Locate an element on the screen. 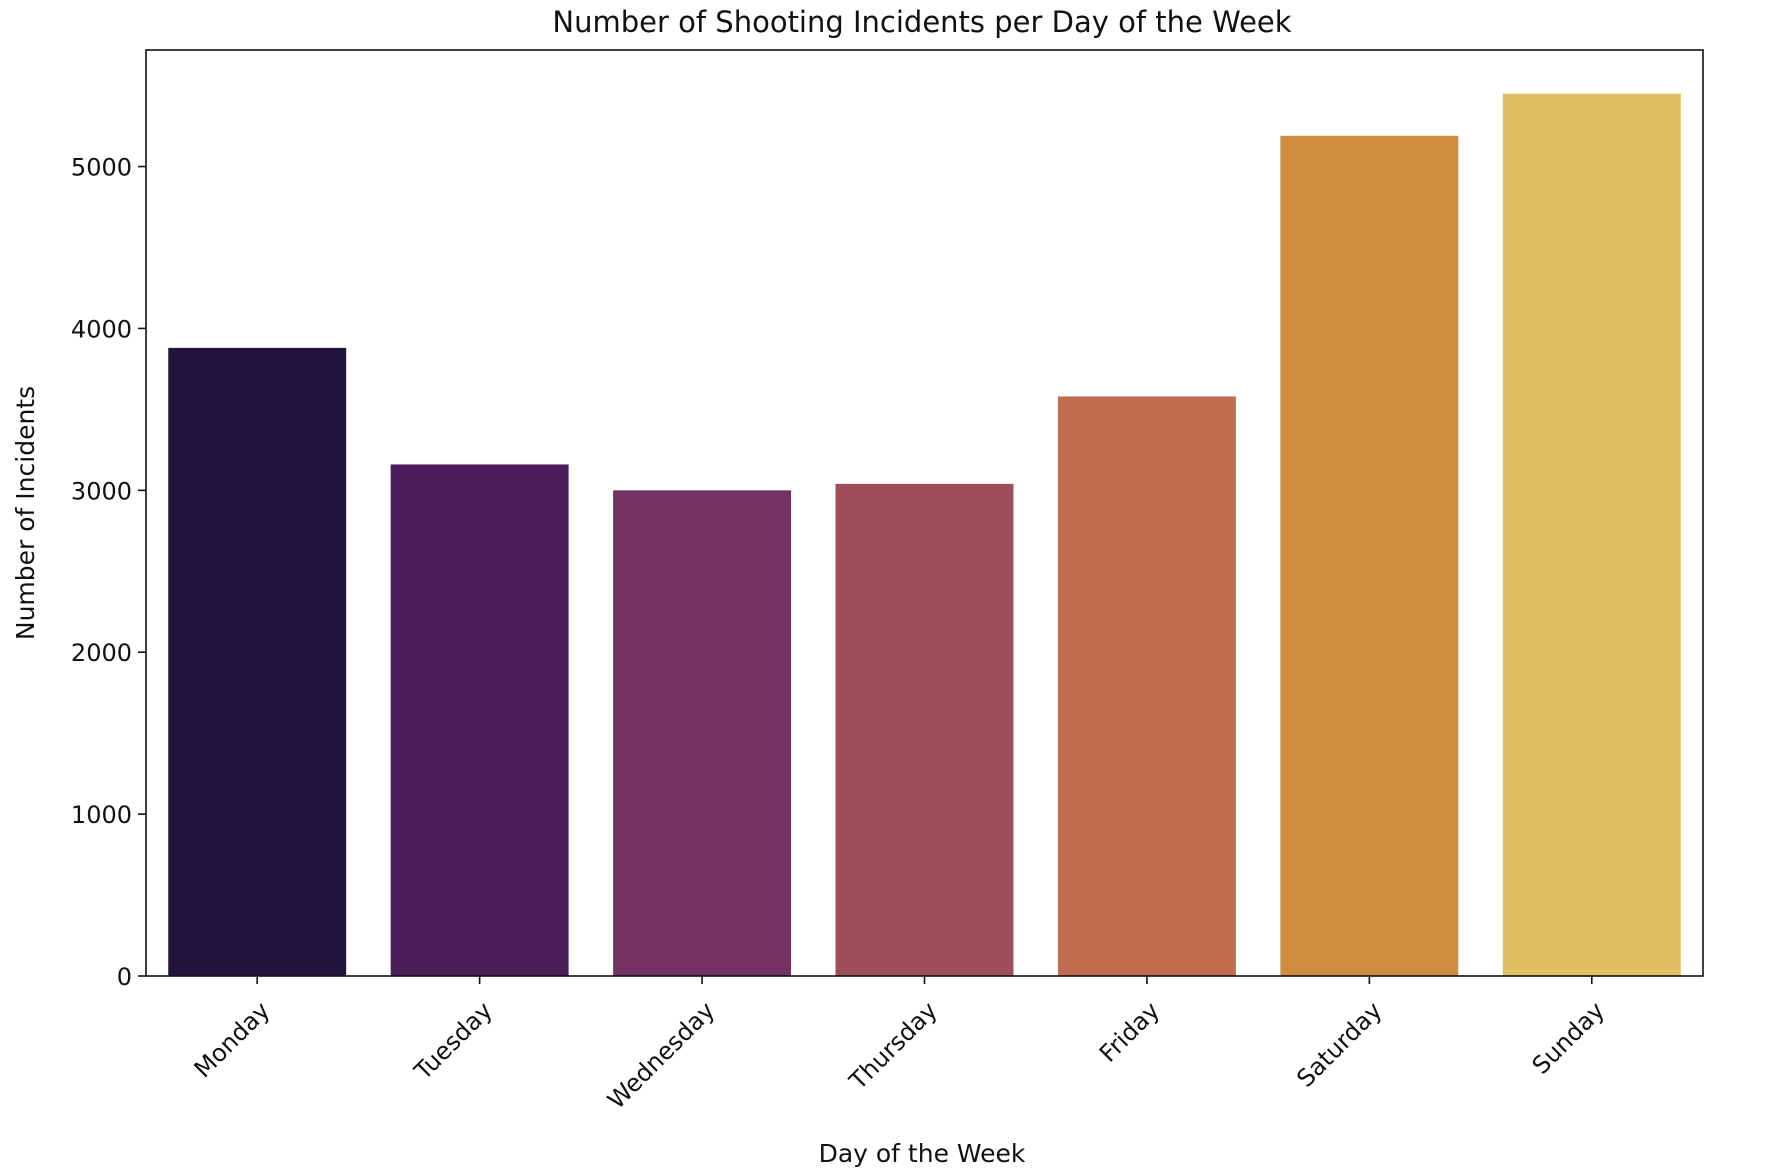  y-tick-label-5000: 5000 is located at coordinates (101, 168).